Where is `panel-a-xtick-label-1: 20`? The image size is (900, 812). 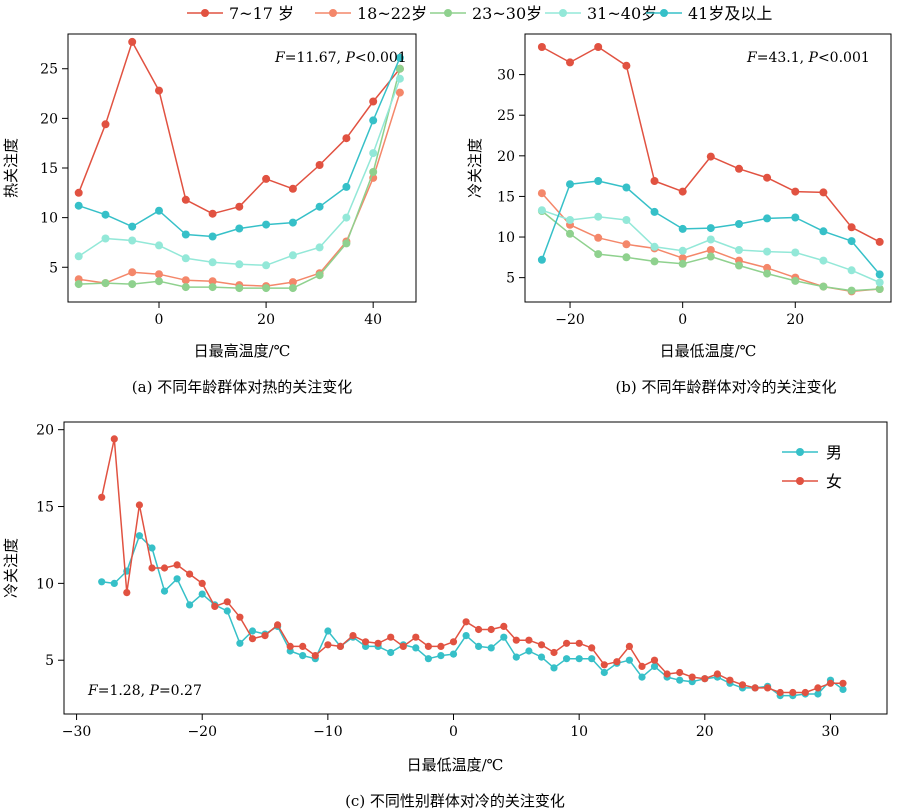
panel-a-xtick-label-1: 20 is located at coordinates (266, 320).